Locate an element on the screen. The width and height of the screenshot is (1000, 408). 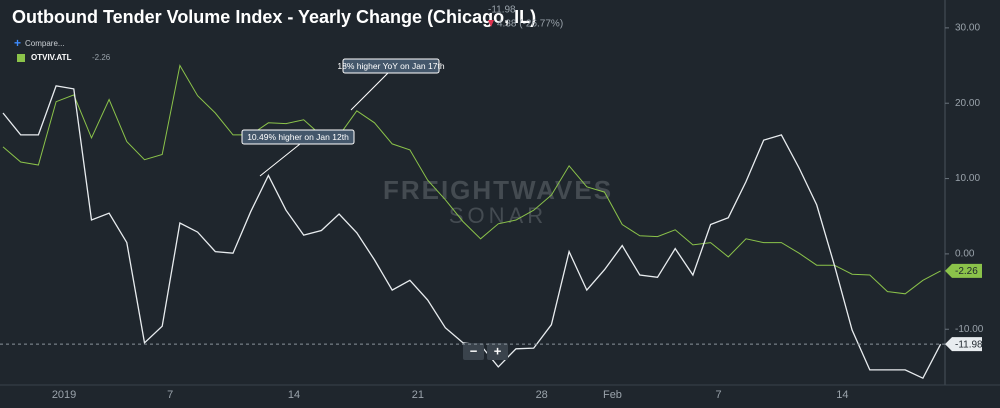
zoom-in-button is located at coordinates (497, 351).